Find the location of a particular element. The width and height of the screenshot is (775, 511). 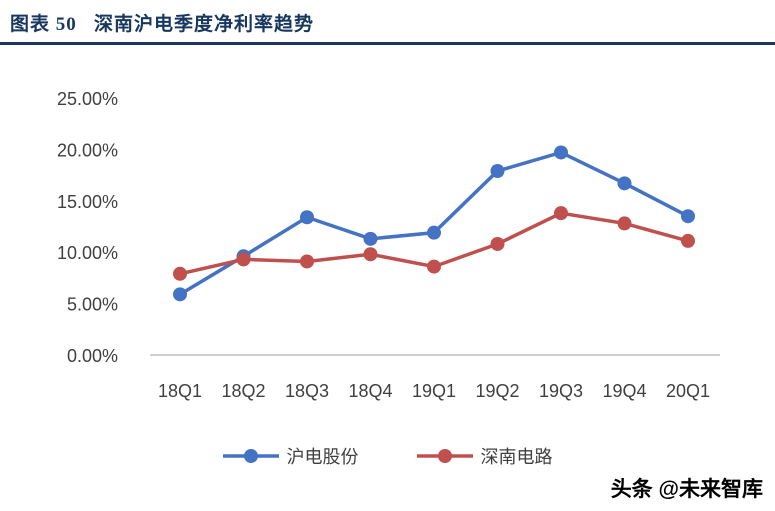

legend-swatch-blue is located at coordinates (250, 456).